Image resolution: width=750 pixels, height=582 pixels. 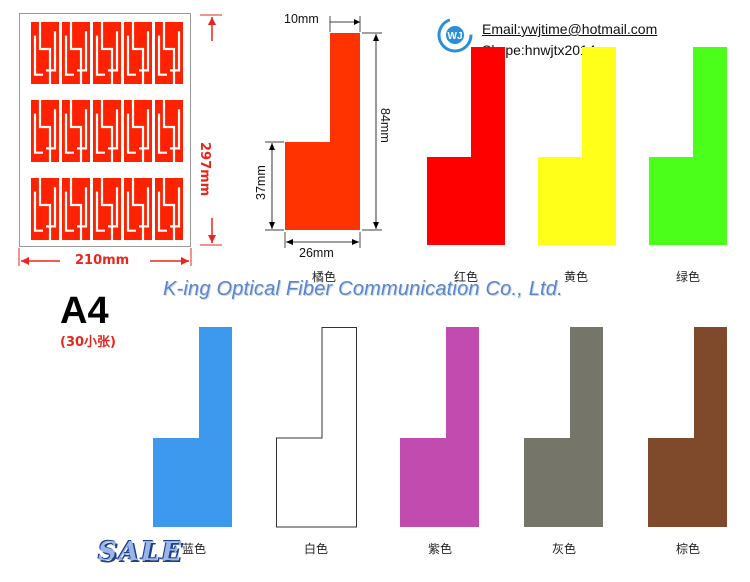 I want to click on logo-text: WJ, so click(x=455, y=36).